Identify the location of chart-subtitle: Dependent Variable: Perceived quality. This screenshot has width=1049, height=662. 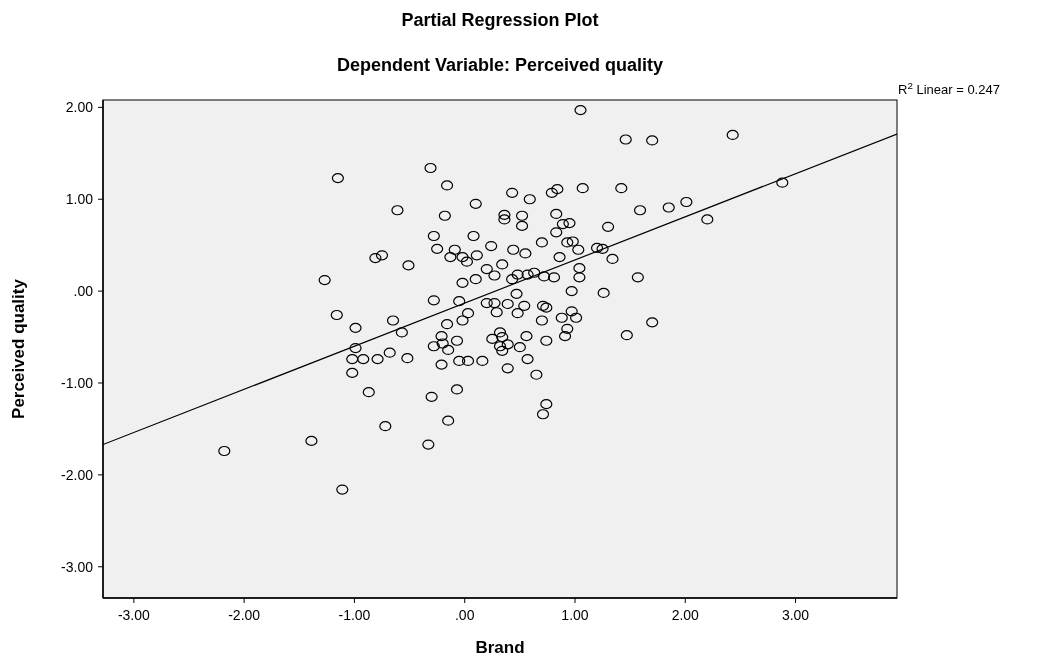
(500, 65).